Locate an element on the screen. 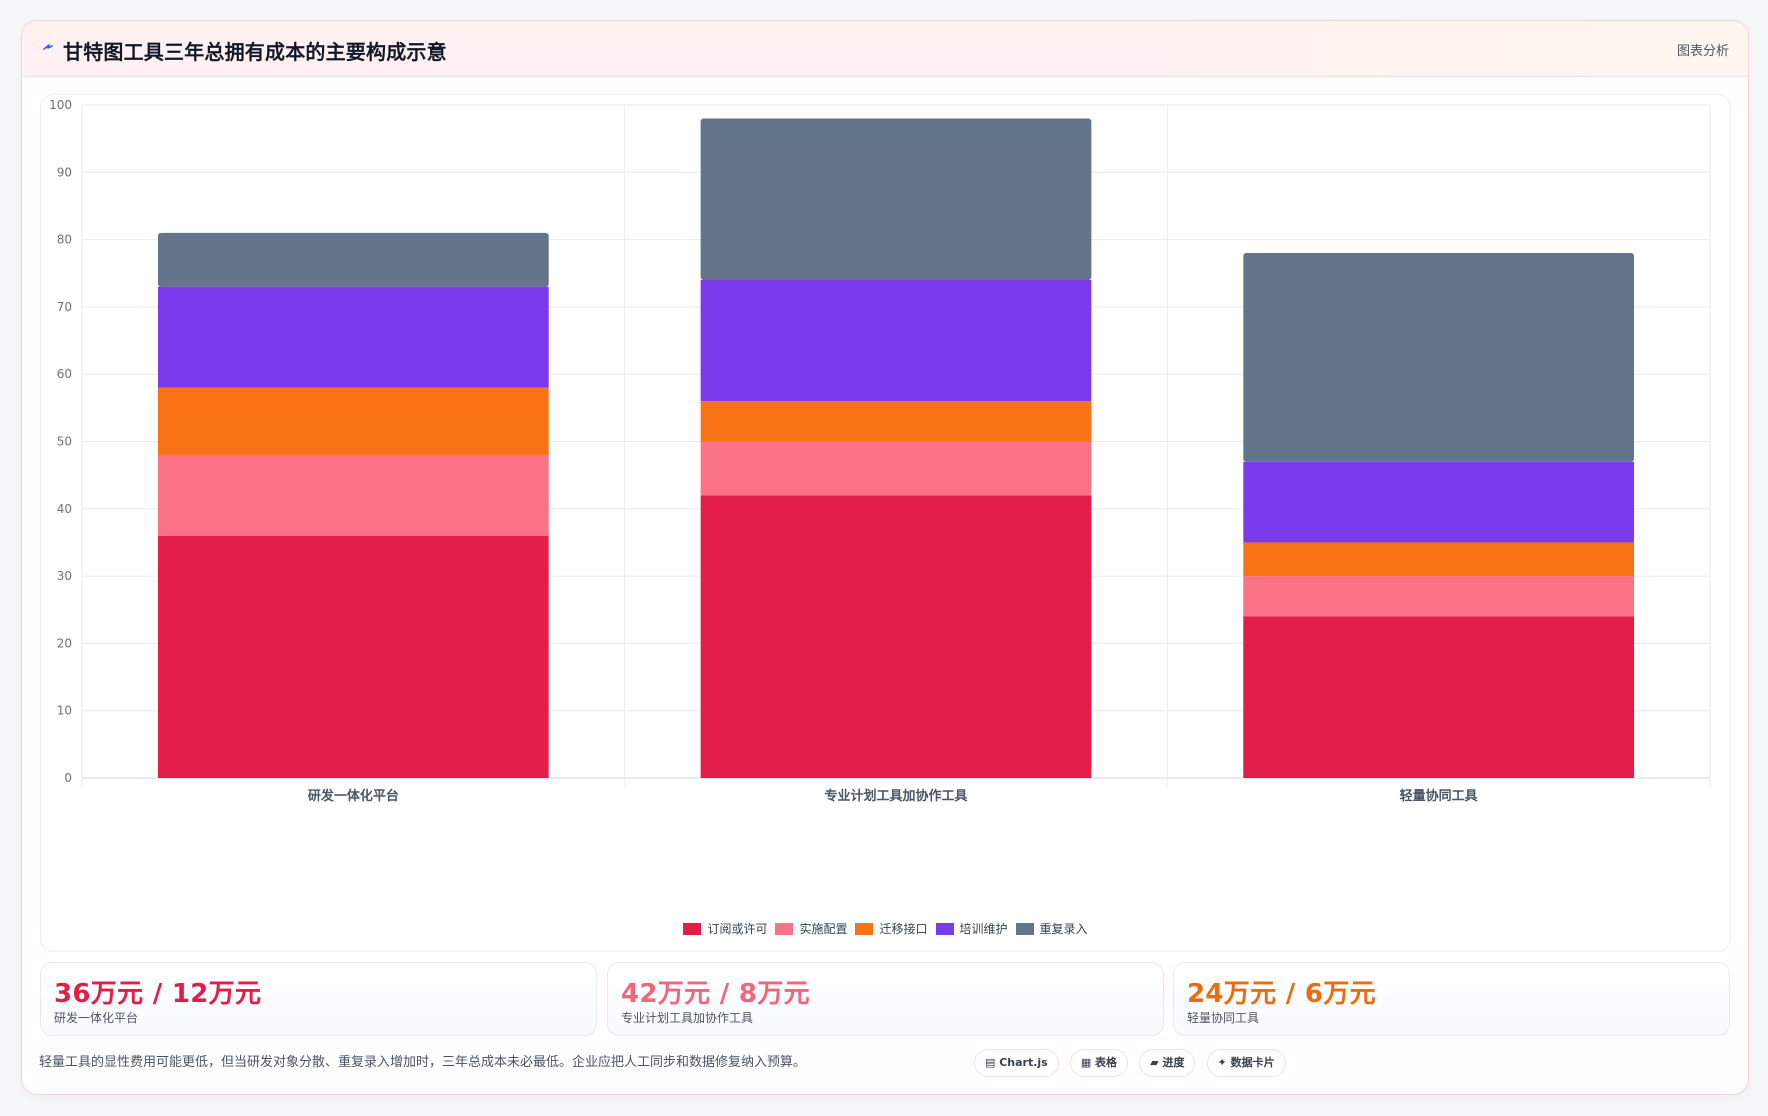  legend-item: 订阅或许可 is located at coordinates (725, 928).